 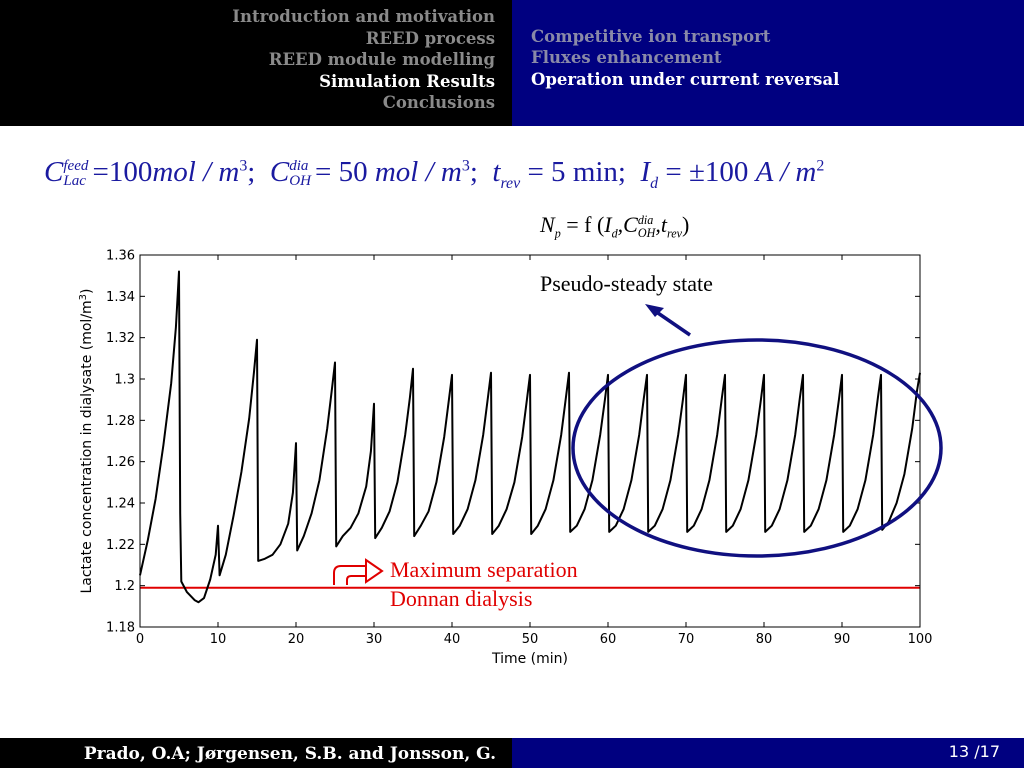 I want to click on nav-section-introduction: Introduction and motivation, so click(x=363, y=16).